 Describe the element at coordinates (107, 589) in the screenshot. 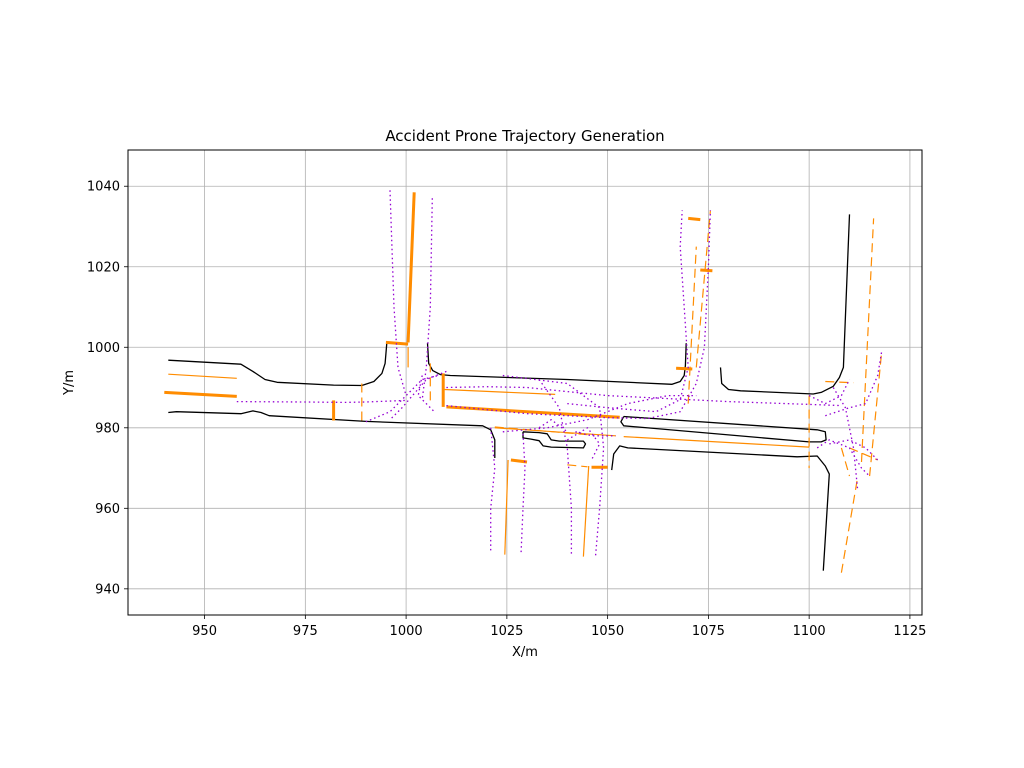

I see `y-tick-label: 940` at that location.